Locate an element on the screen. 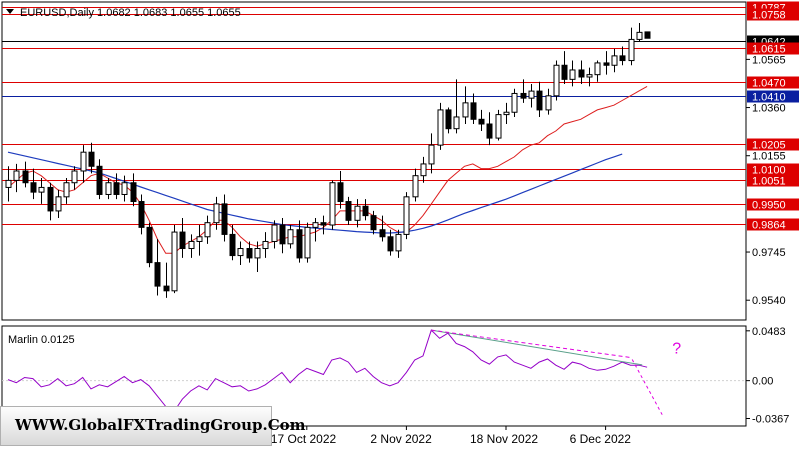  watermark-text: WWW.GlobalFXTradingGroup.Com is located at coordinates (160, 425).